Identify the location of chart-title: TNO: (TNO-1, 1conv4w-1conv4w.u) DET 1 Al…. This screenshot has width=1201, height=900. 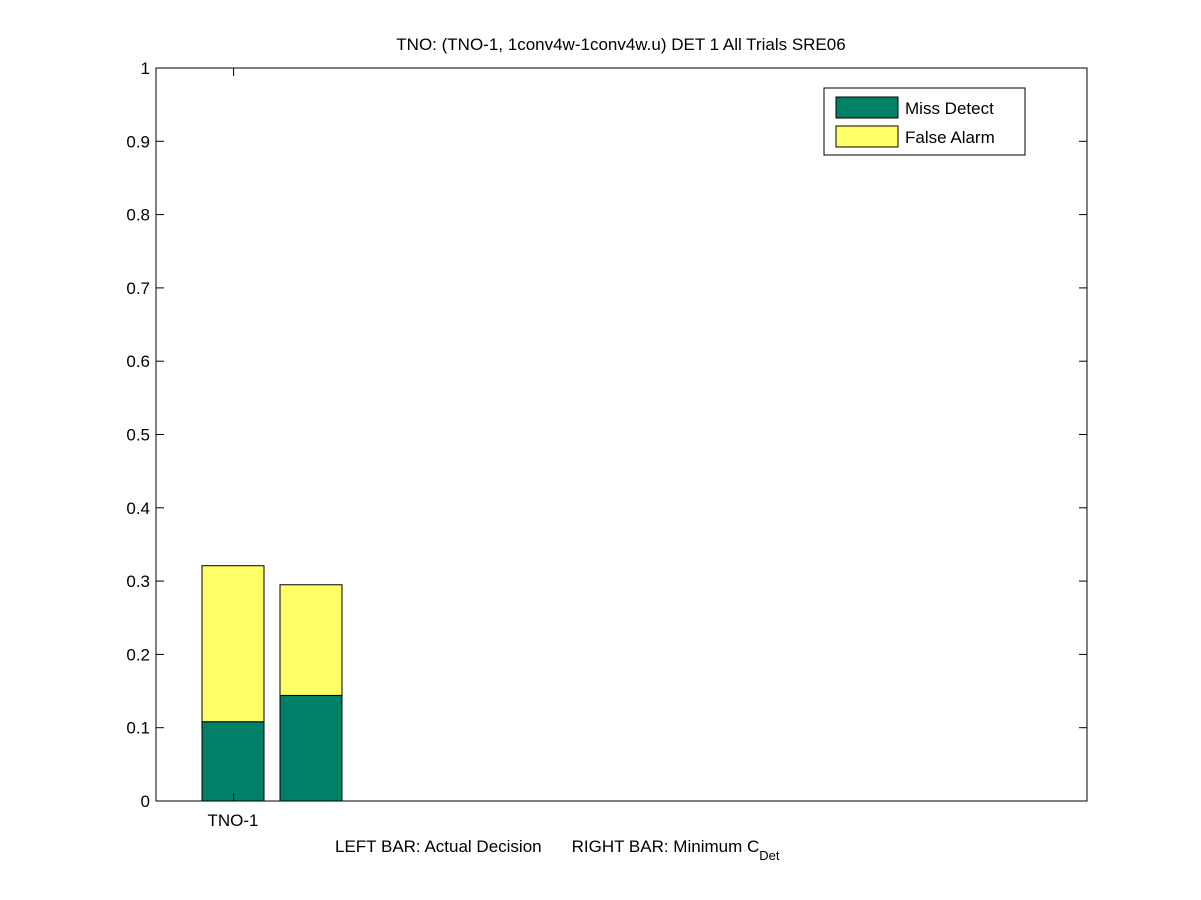
(620, 44).